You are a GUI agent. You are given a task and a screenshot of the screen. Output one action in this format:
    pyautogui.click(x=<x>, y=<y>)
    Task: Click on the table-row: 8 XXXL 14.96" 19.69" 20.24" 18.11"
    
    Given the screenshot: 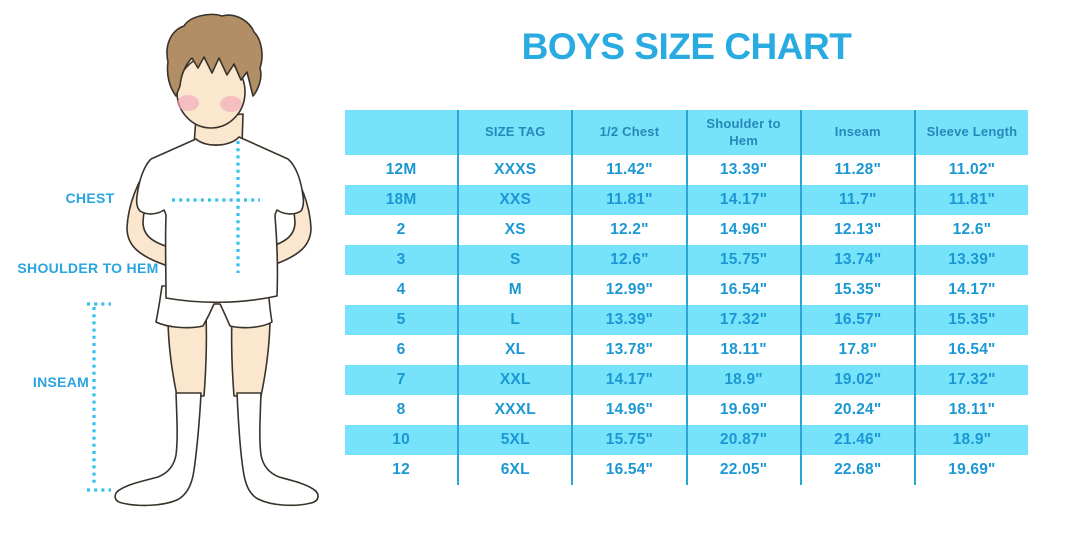 What is the action you would take?
    pyautogui.click(x=686, y=410)
    